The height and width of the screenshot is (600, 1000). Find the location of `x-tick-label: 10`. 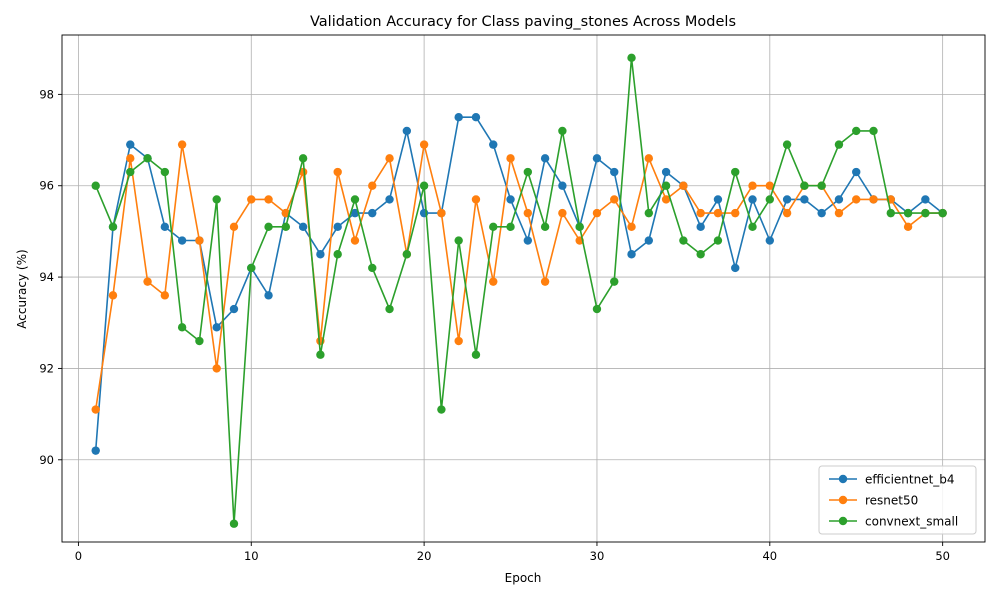

x-tick-label: 10 is located at coordinates (251, 556).